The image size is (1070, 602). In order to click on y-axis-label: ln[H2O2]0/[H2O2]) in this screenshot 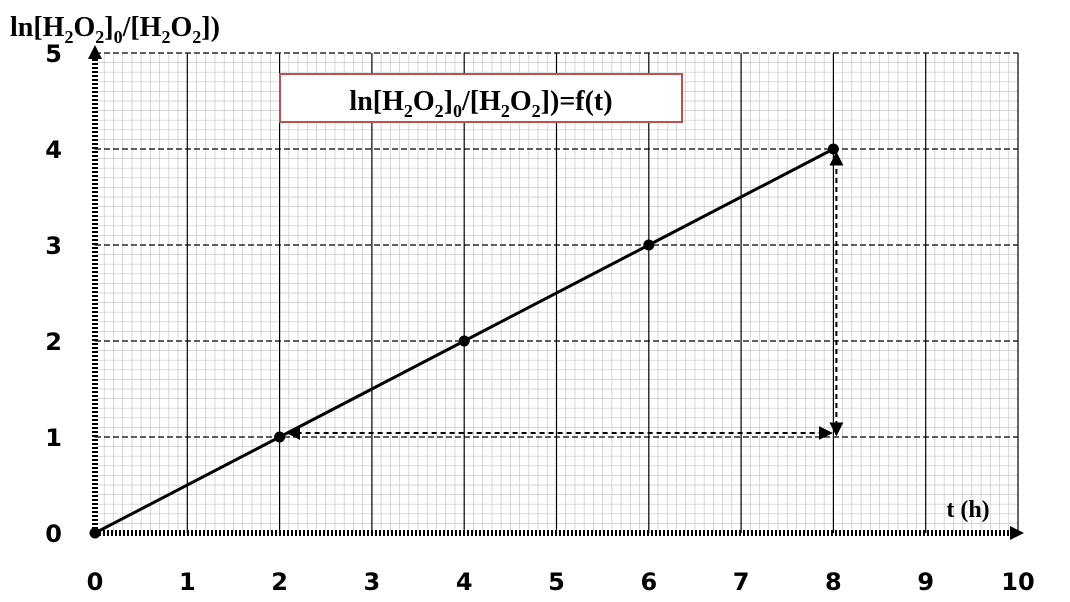, I will do `click(115, 29)`.